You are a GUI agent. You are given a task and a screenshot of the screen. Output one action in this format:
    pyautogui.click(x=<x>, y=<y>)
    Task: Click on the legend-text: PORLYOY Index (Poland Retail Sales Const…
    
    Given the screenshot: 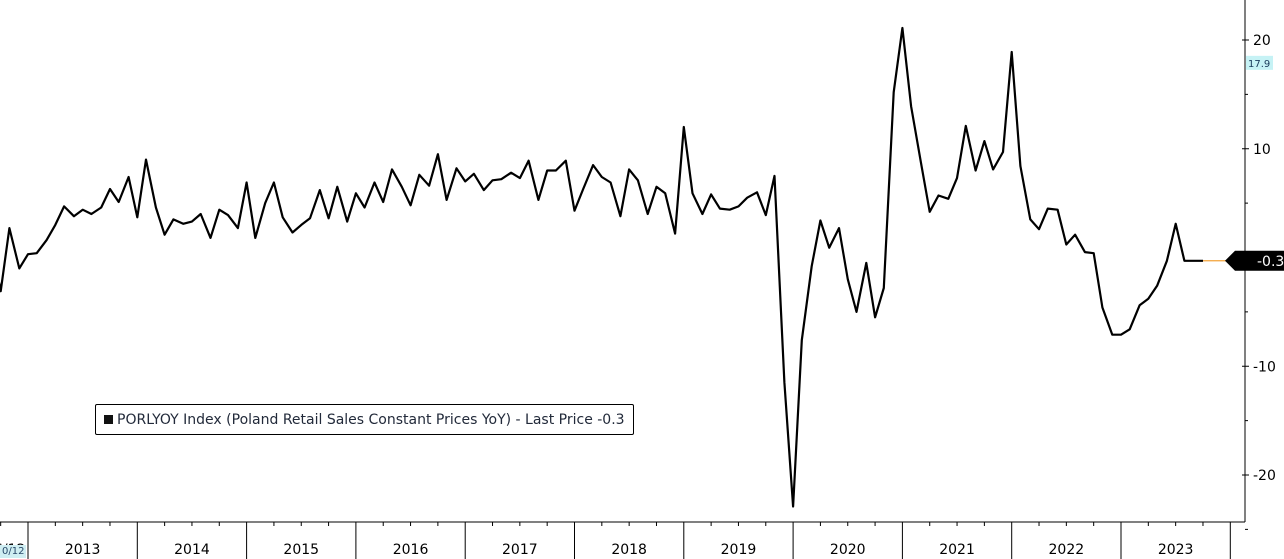 What is the action you would take?
    pyautogui.click(x=371, y=419)
    